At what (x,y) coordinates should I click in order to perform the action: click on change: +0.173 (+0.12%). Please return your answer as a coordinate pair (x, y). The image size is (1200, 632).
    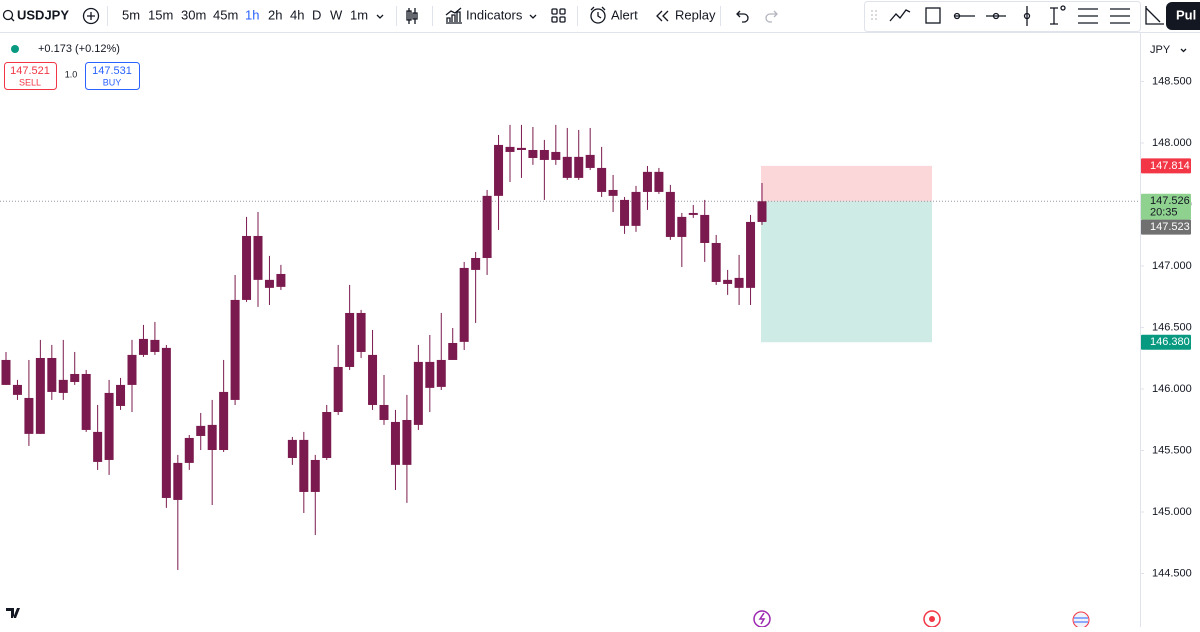
    Looking at the image, I should click on (79, 49).